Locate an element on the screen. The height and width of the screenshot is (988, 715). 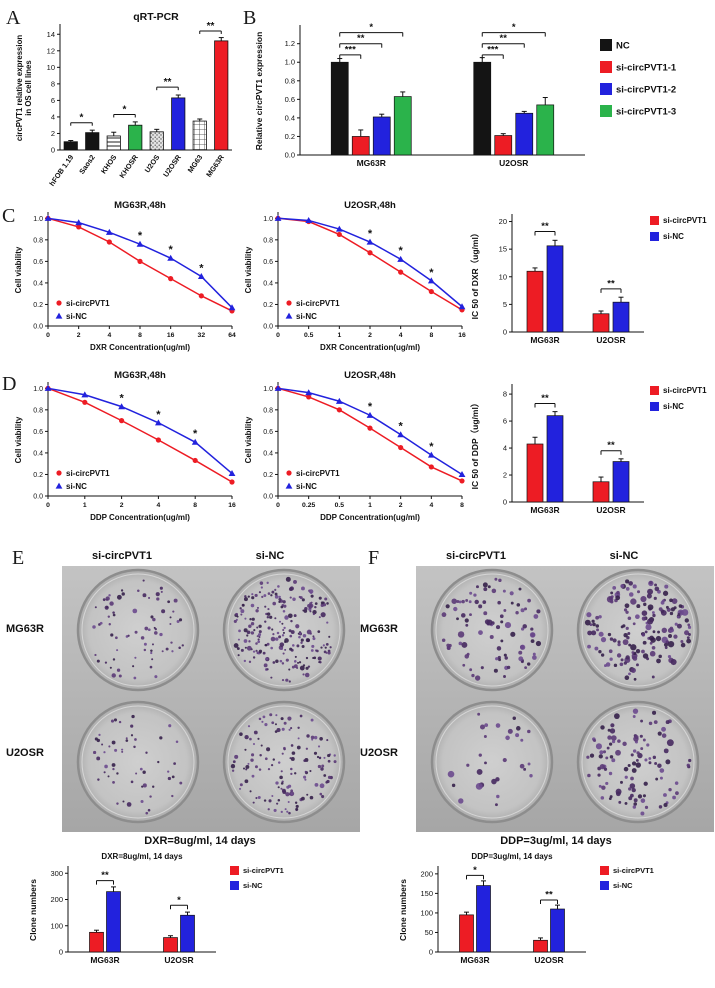
svg-text: IC 50 of DDP（ug/ml） is located at coordinates (475, 444).